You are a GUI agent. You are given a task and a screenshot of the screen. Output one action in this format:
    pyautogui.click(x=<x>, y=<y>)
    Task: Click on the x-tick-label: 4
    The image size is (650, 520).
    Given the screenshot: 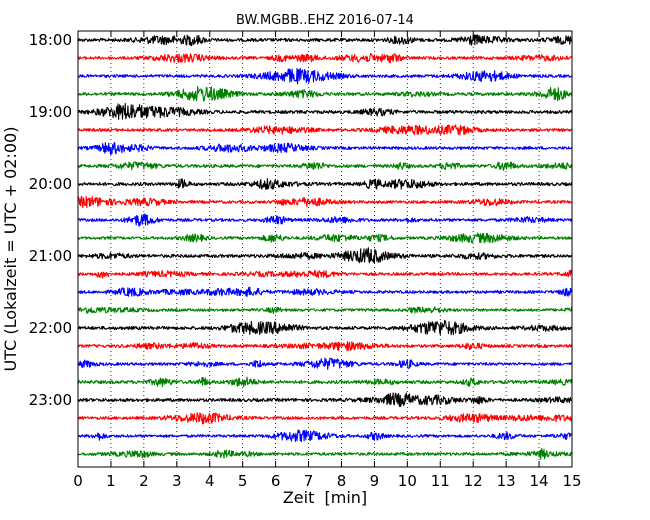 What is the action you would take?
    pyautogui.click(x=210, y=481)
    